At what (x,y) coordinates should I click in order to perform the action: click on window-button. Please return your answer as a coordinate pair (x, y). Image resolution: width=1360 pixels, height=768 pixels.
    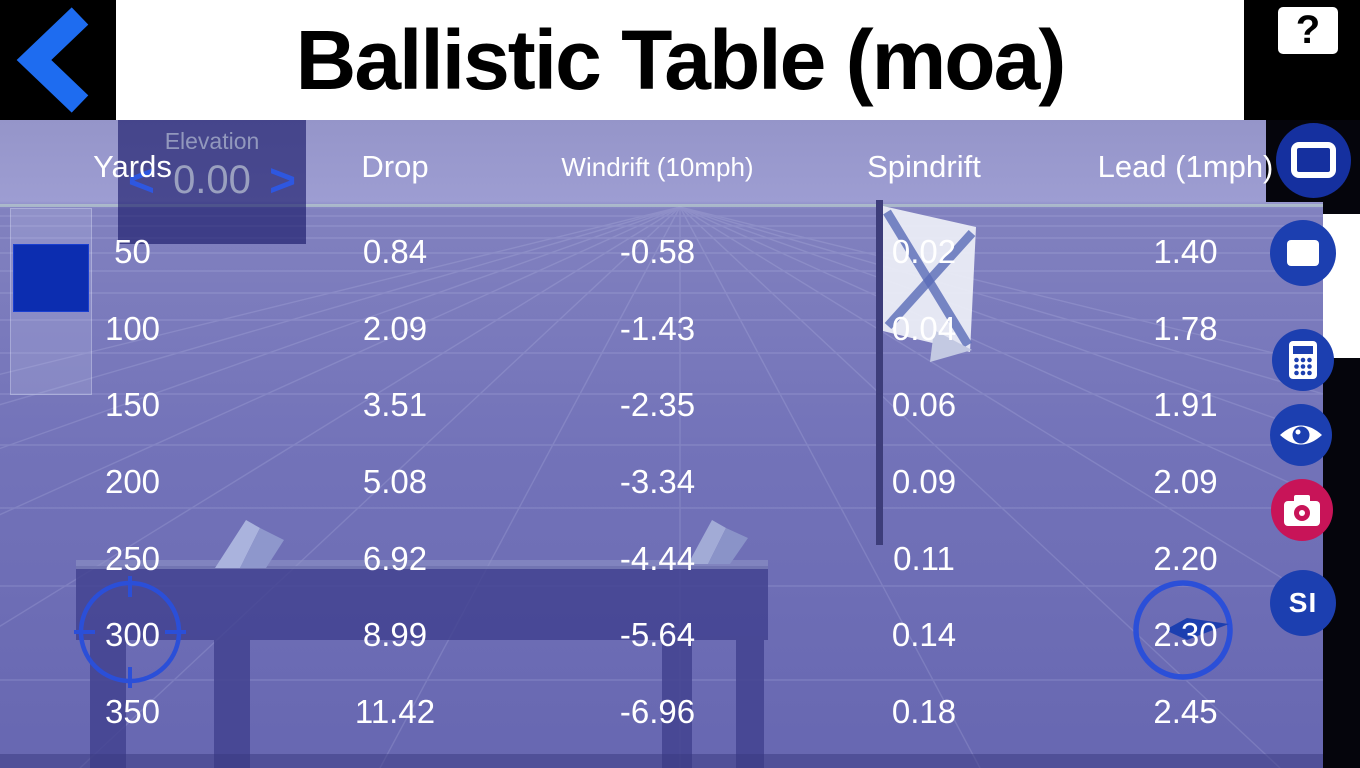
    Looking at the image, I should click on (1303, 253).